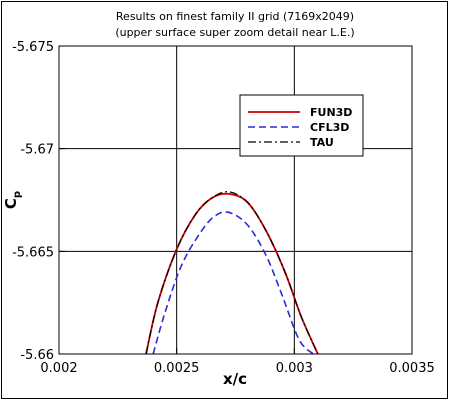 The image size is (450, 401). I want to click on y-tick-label: -5.67, so click(37, 150).